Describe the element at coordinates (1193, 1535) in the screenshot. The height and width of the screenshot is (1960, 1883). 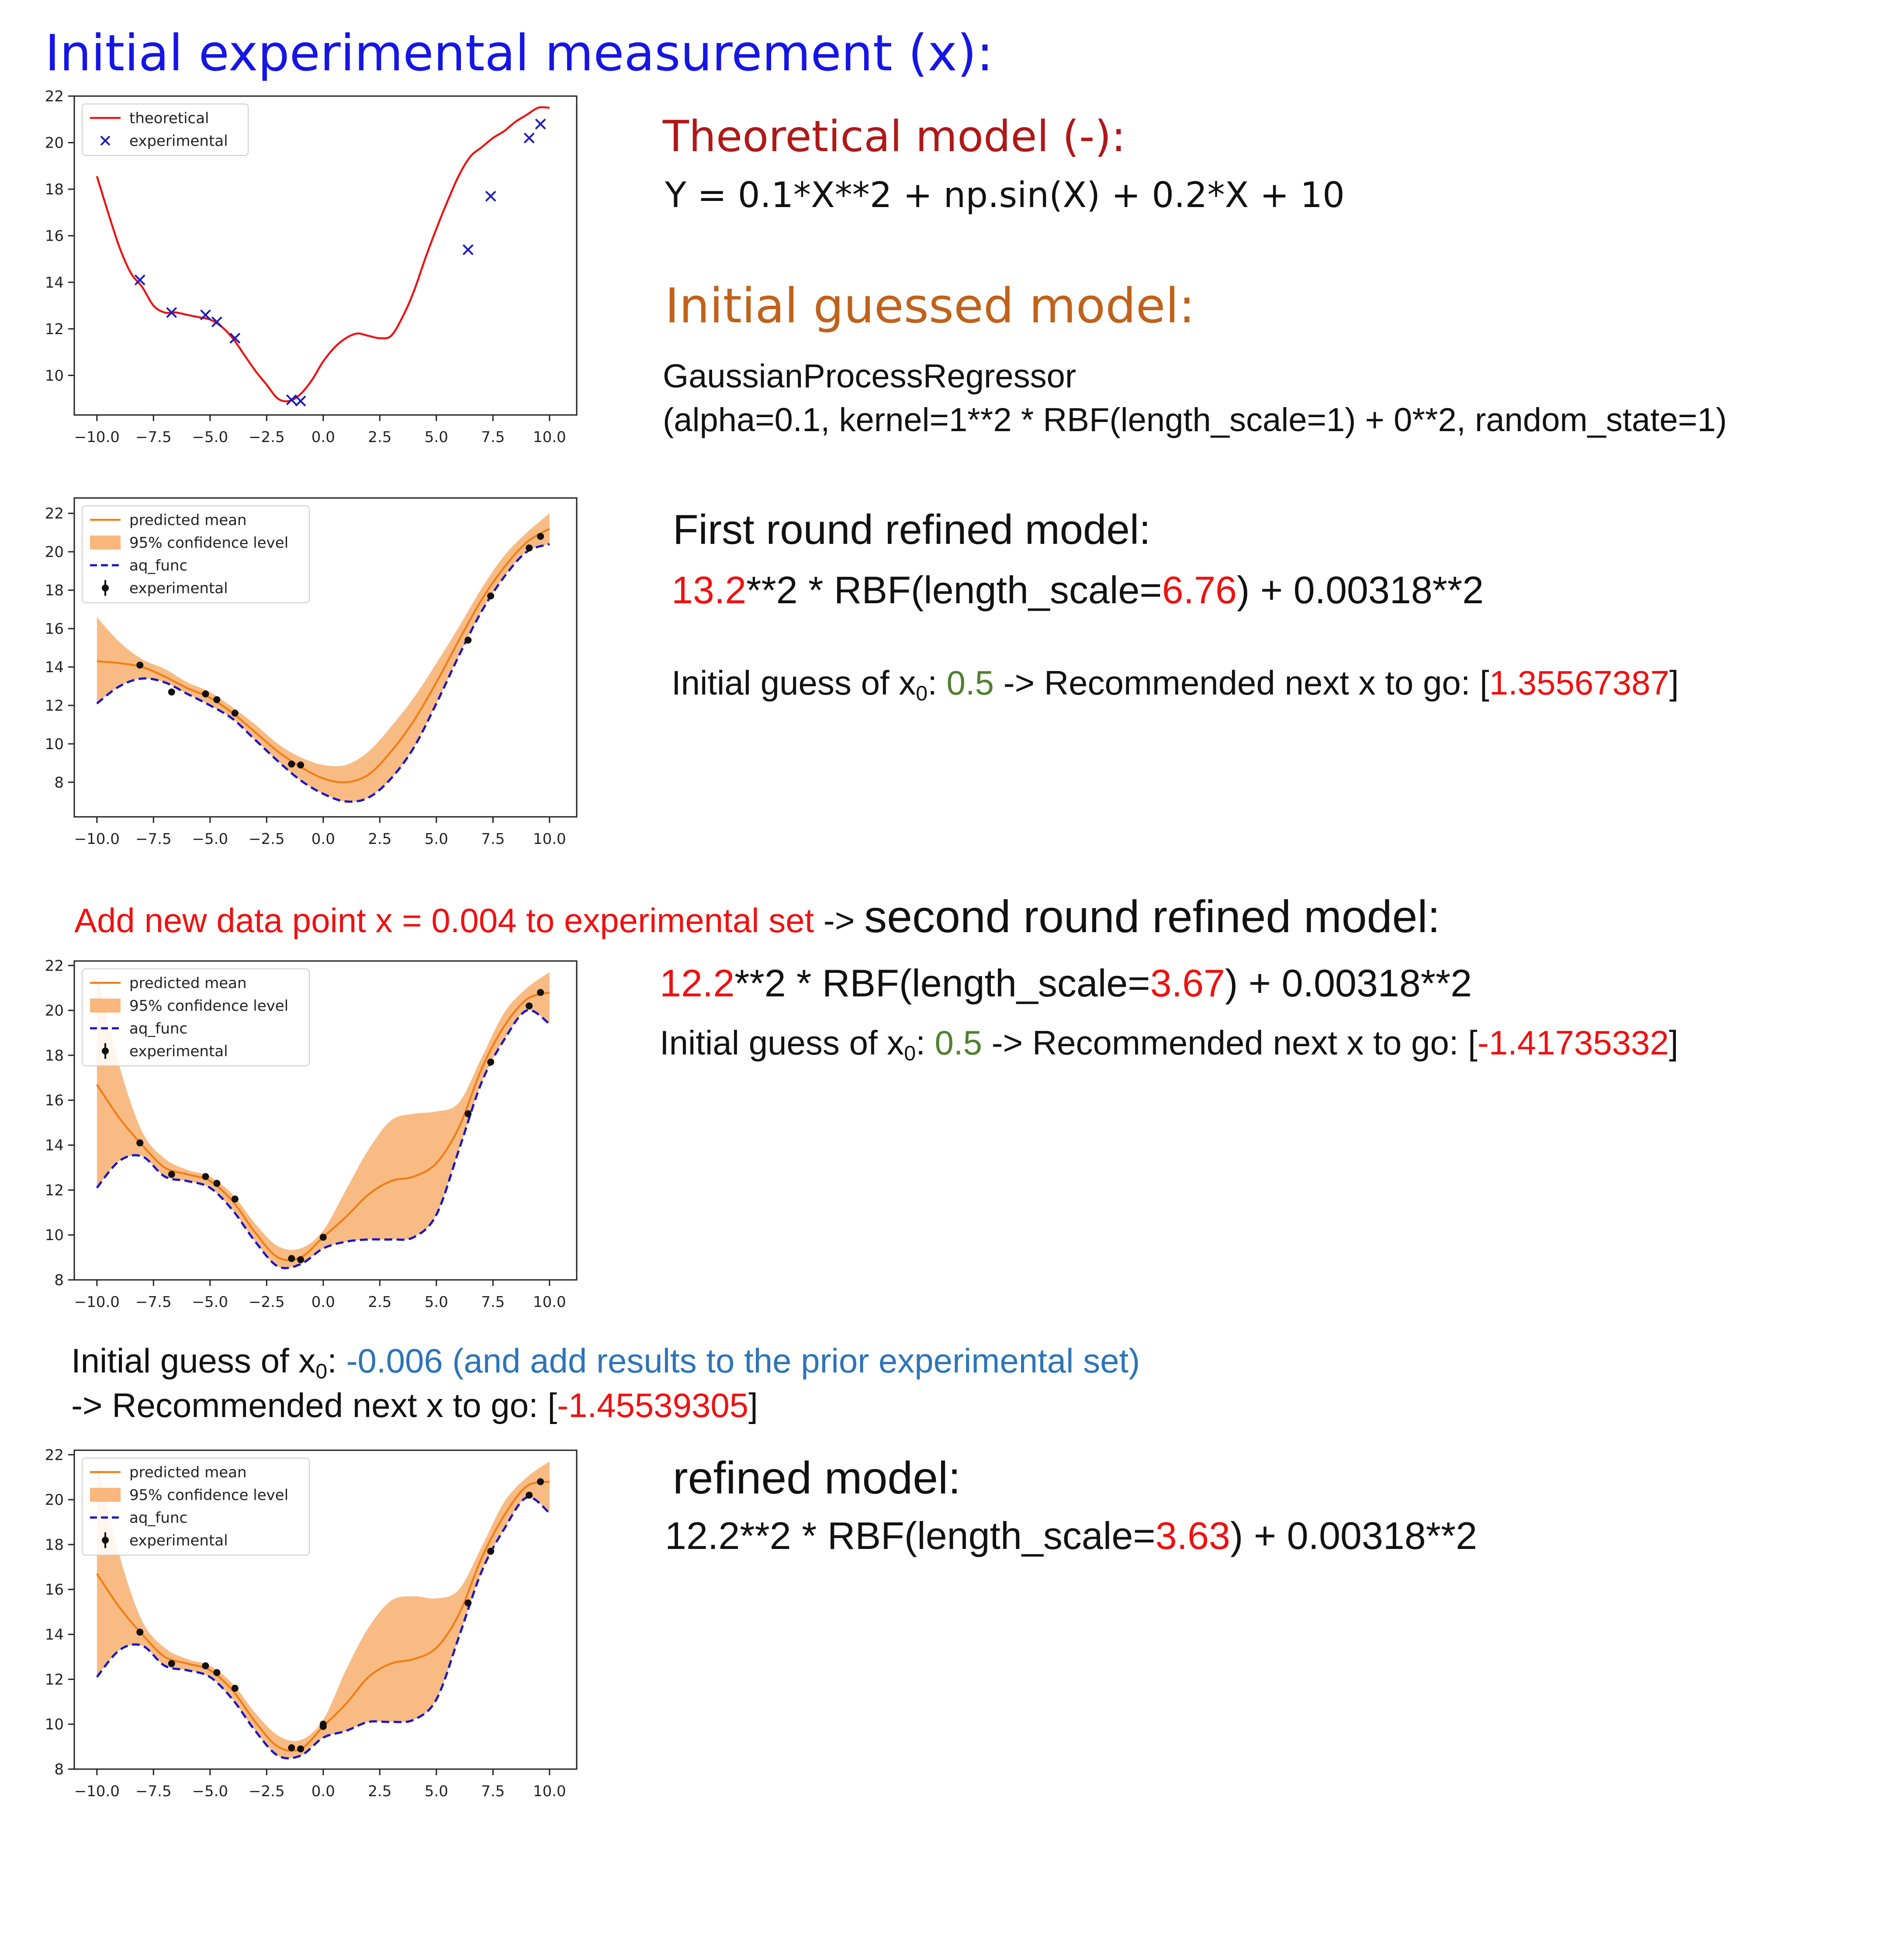
I see `refined-kernel-length-scale: 3.63` at that location.